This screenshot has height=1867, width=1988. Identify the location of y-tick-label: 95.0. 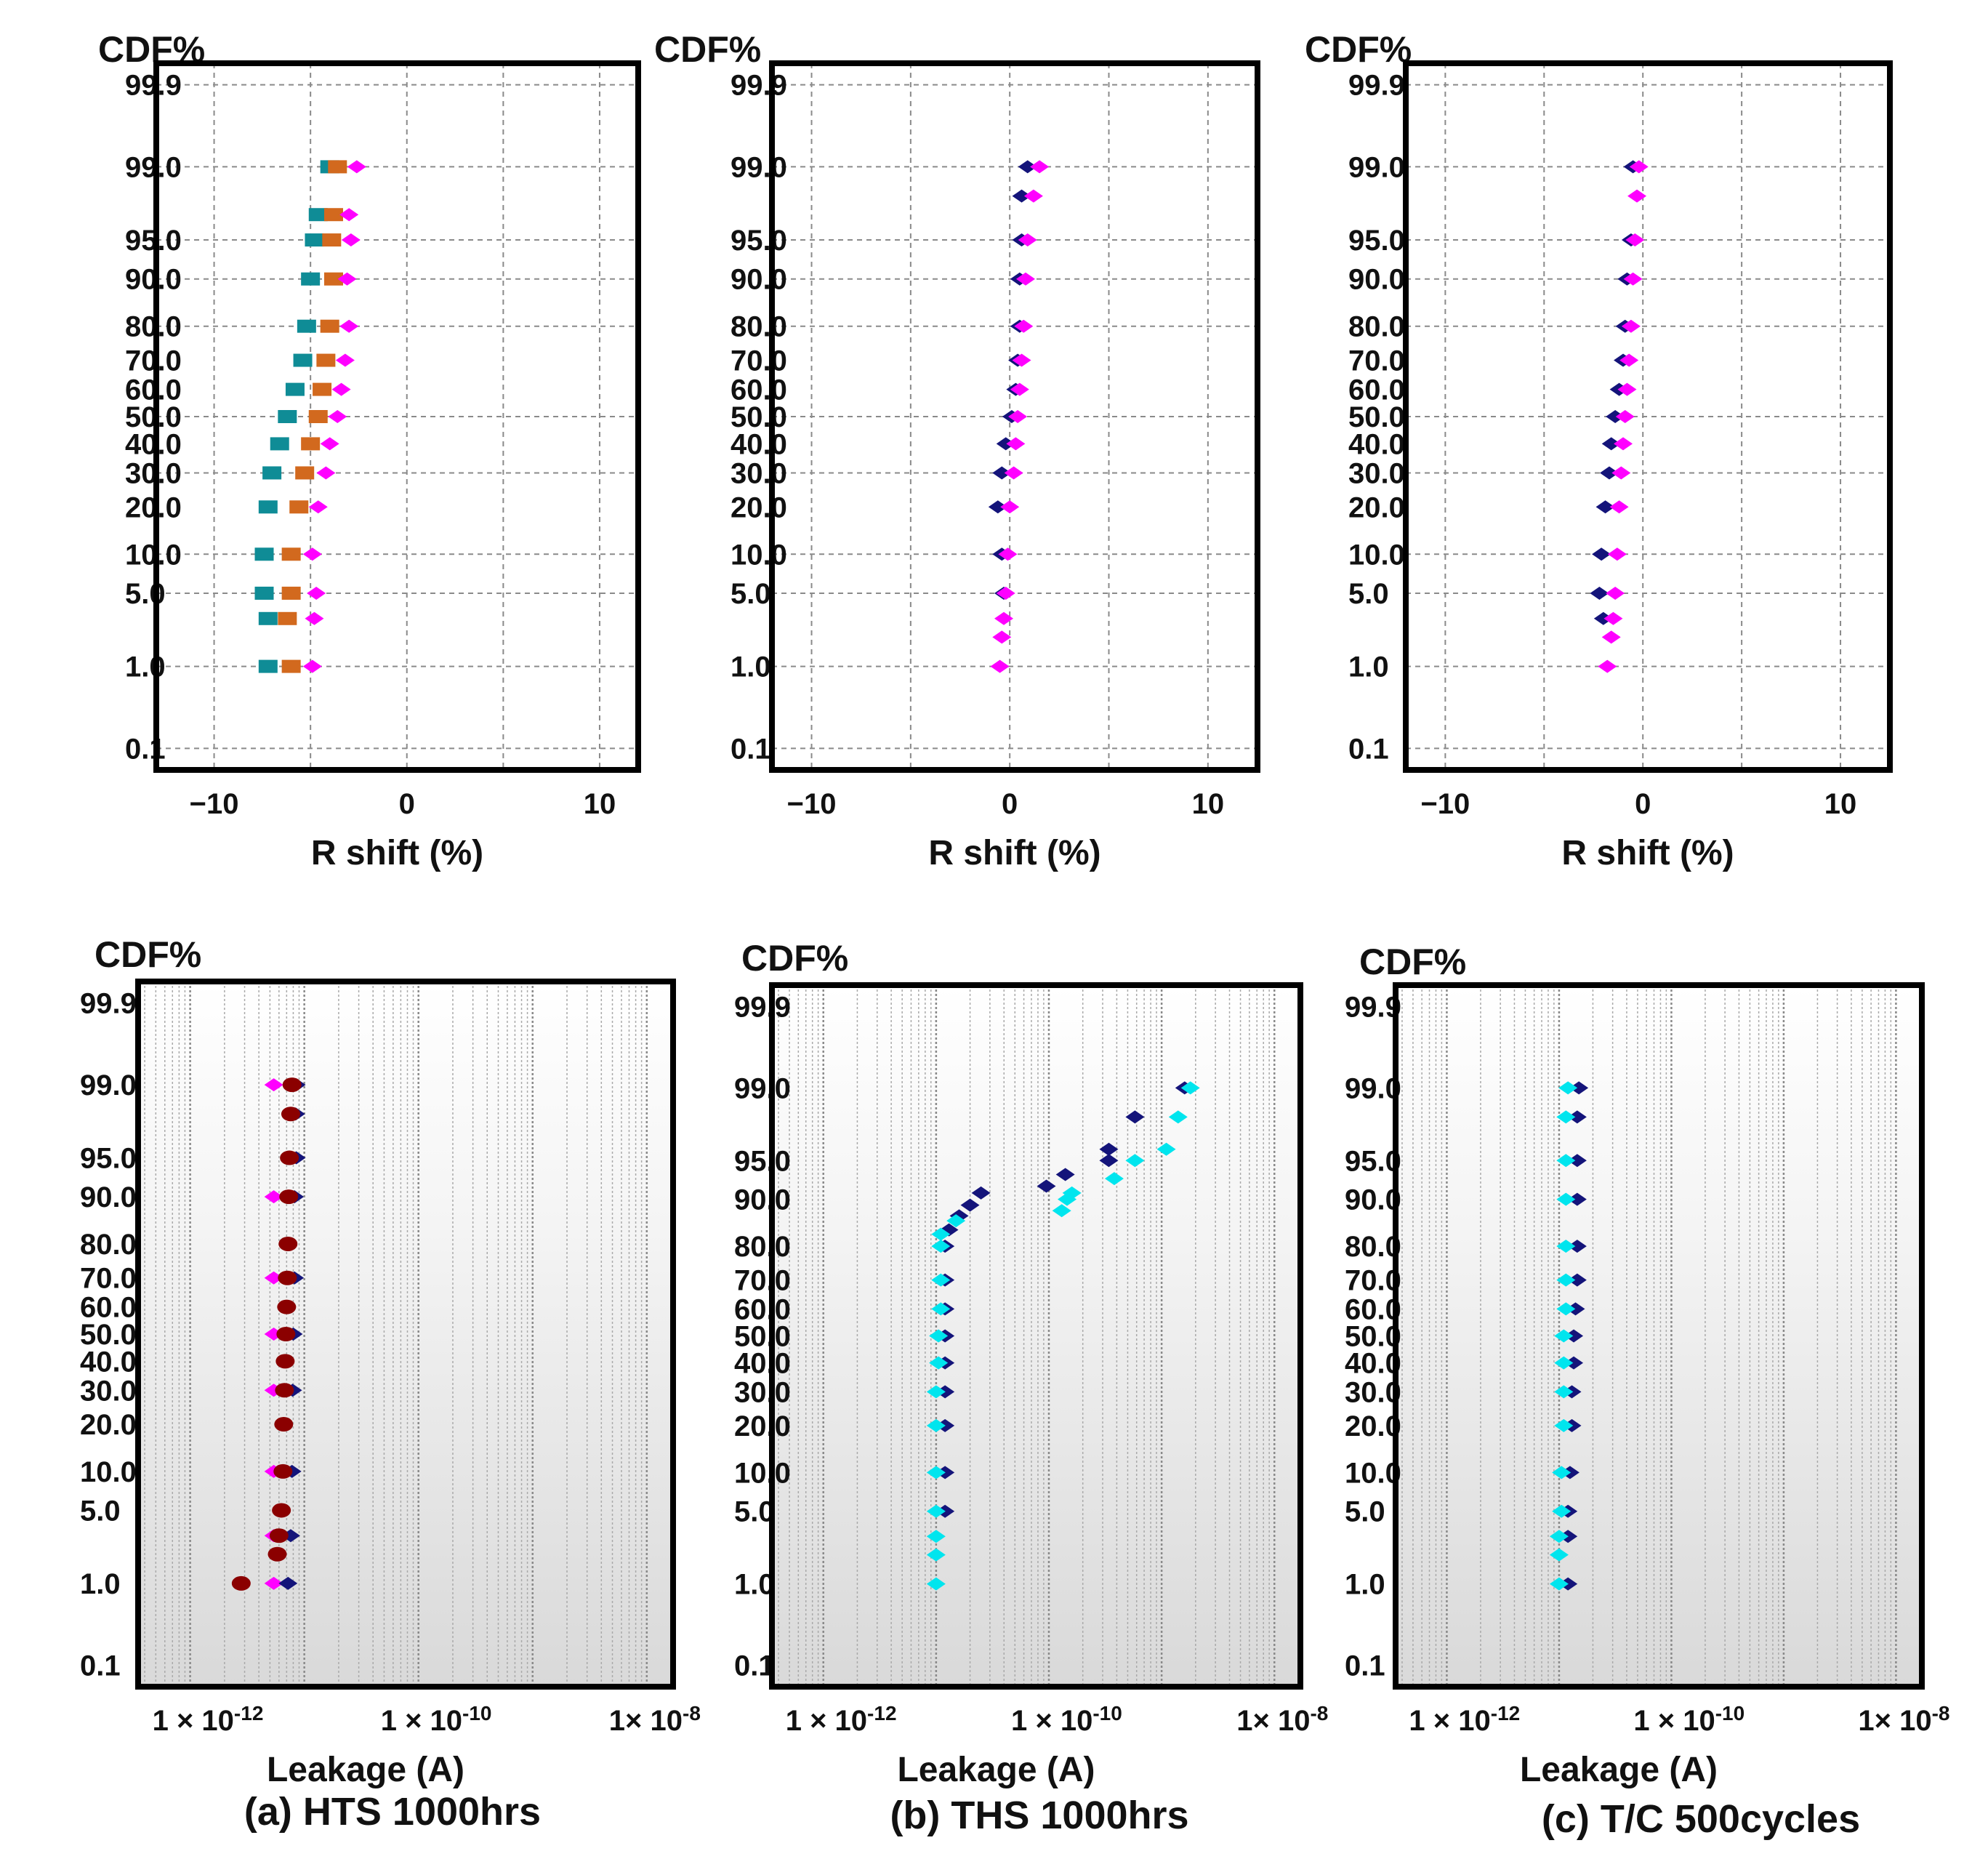
(153, 241).